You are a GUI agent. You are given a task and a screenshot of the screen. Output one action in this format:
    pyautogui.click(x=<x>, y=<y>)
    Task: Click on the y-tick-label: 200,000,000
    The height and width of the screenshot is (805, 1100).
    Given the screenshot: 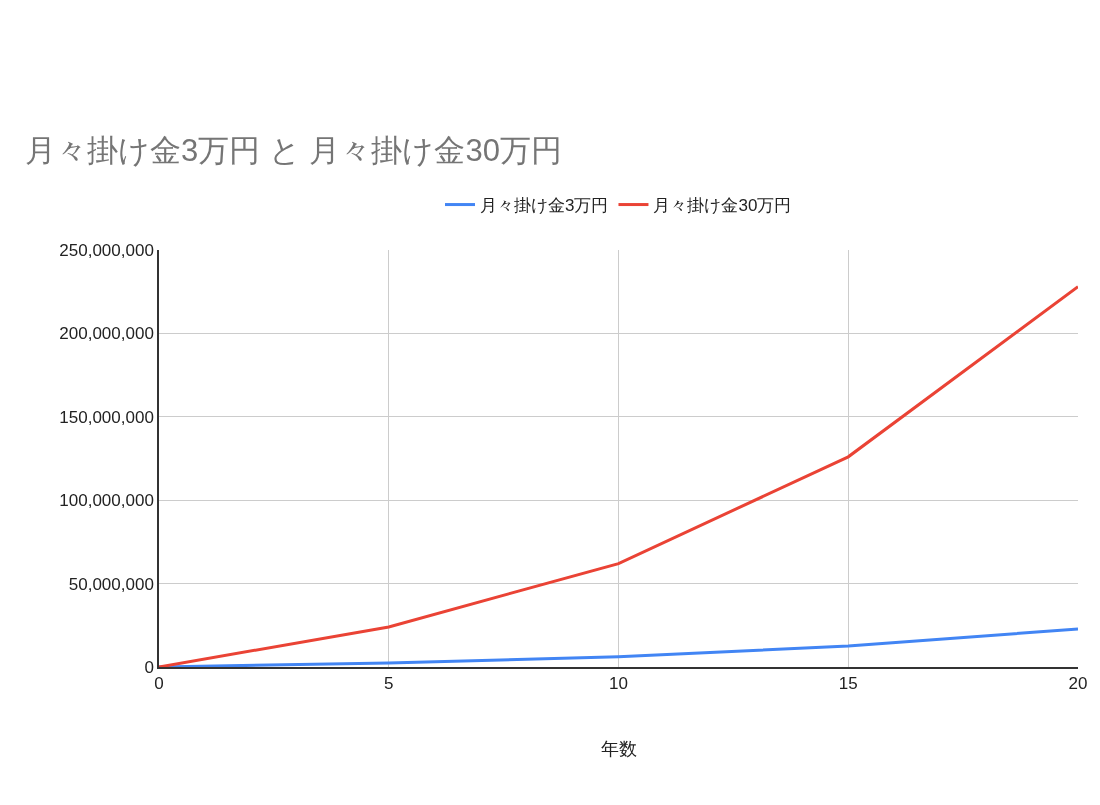 What is the action you would take?
    pyautogui.click(x=106, y=334)
    